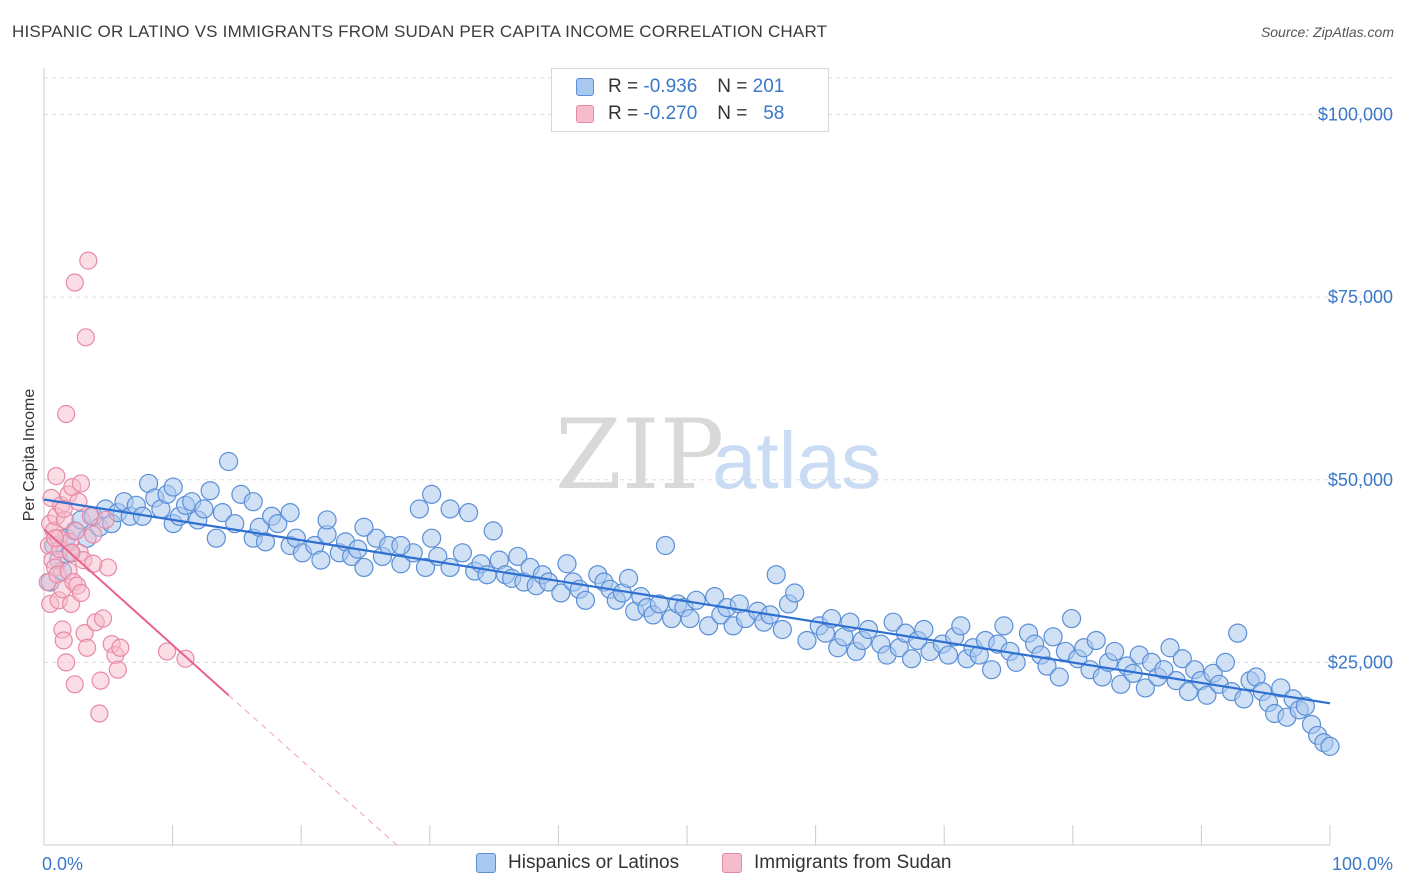 Image resolution: width=1406 pixels, height=892 pixels. I want to click on y-axis-label: Per Capita Income, so click(29, 455).